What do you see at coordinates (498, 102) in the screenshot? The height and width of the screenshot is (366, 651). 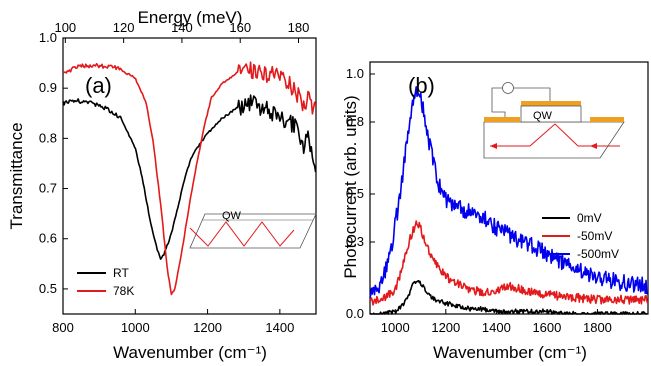 I see `circuit-wire` at bounding box center [498, 102].